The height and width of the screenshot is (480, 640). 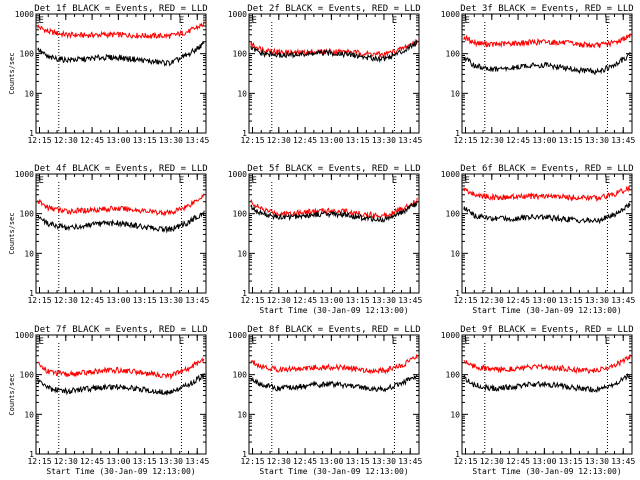 I want to click on panel-title: Det 6f BLACK = Events, RED = LLD, so click(x=546, y=169).